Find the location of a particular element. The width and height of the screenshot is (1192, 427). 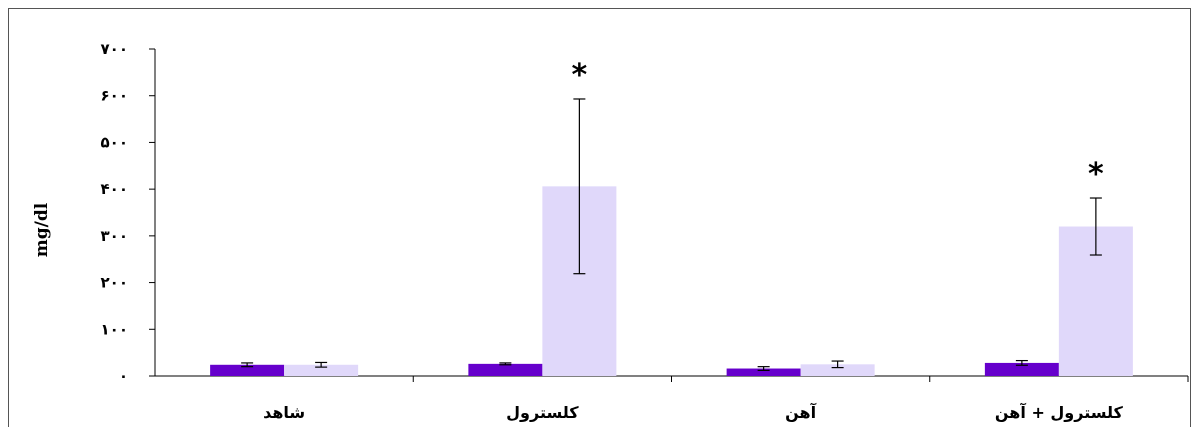

x-category-label: شاهد is located at coordinates (284, 412).